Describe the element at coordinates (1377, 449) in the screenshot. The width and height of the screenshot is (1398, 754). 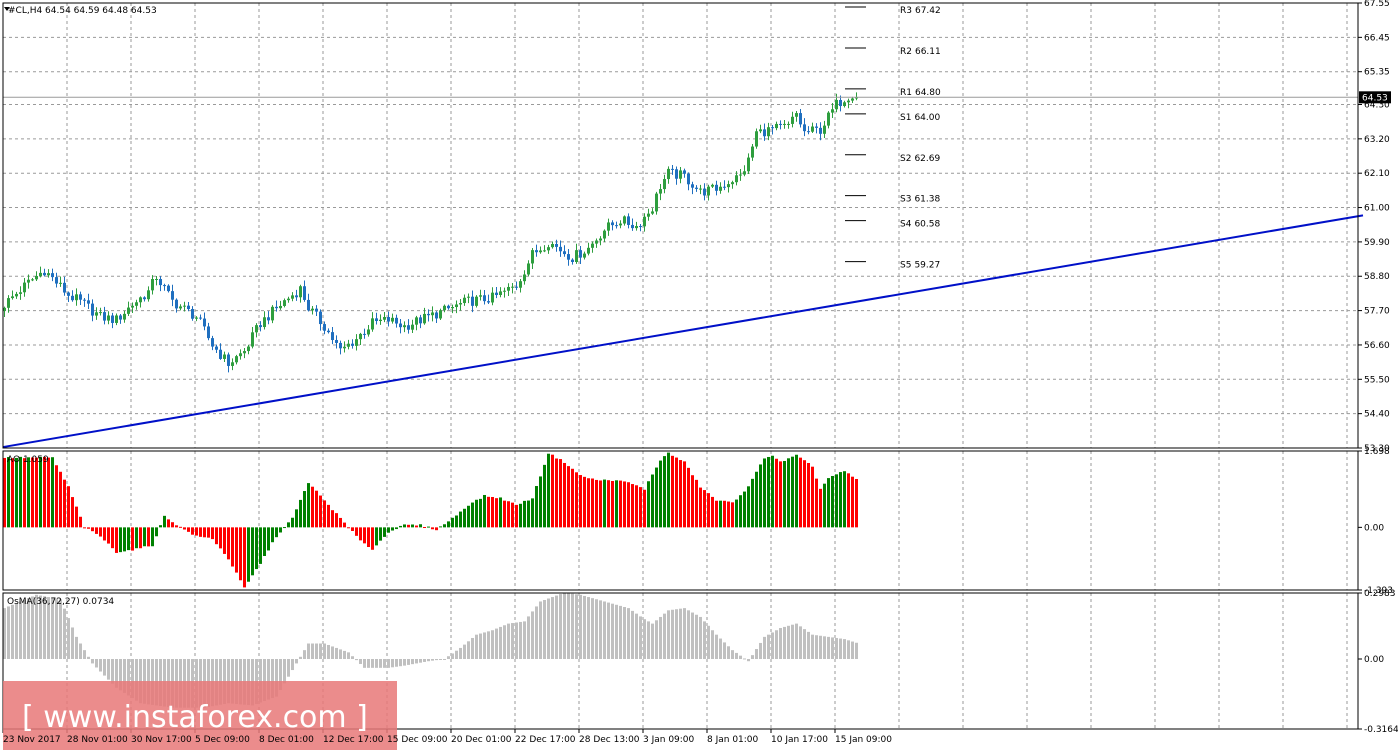
I see `price-tick-label: 53.30` at that location.